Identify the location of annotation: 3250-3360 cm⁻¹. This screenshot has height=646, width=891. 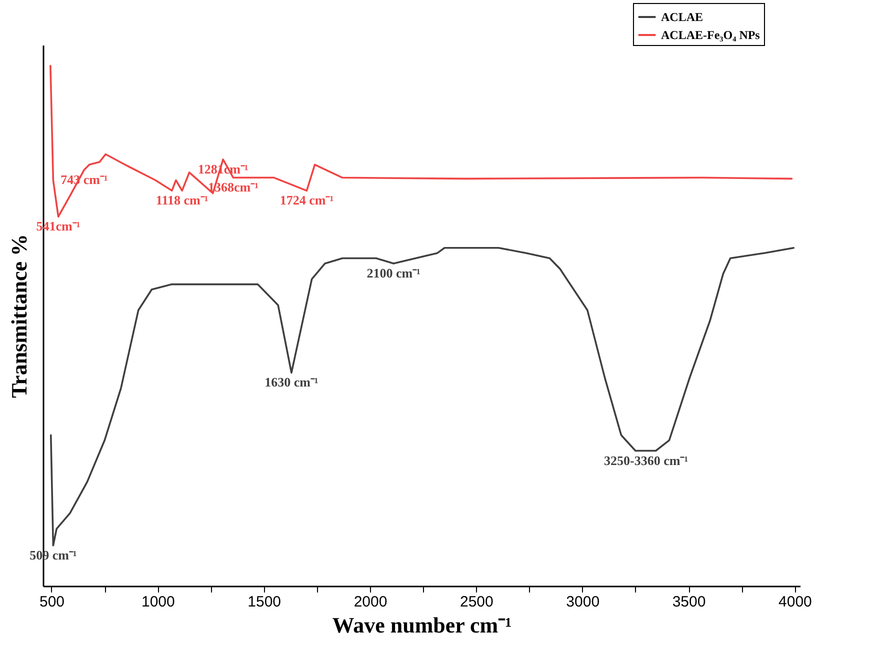
(646, 460).